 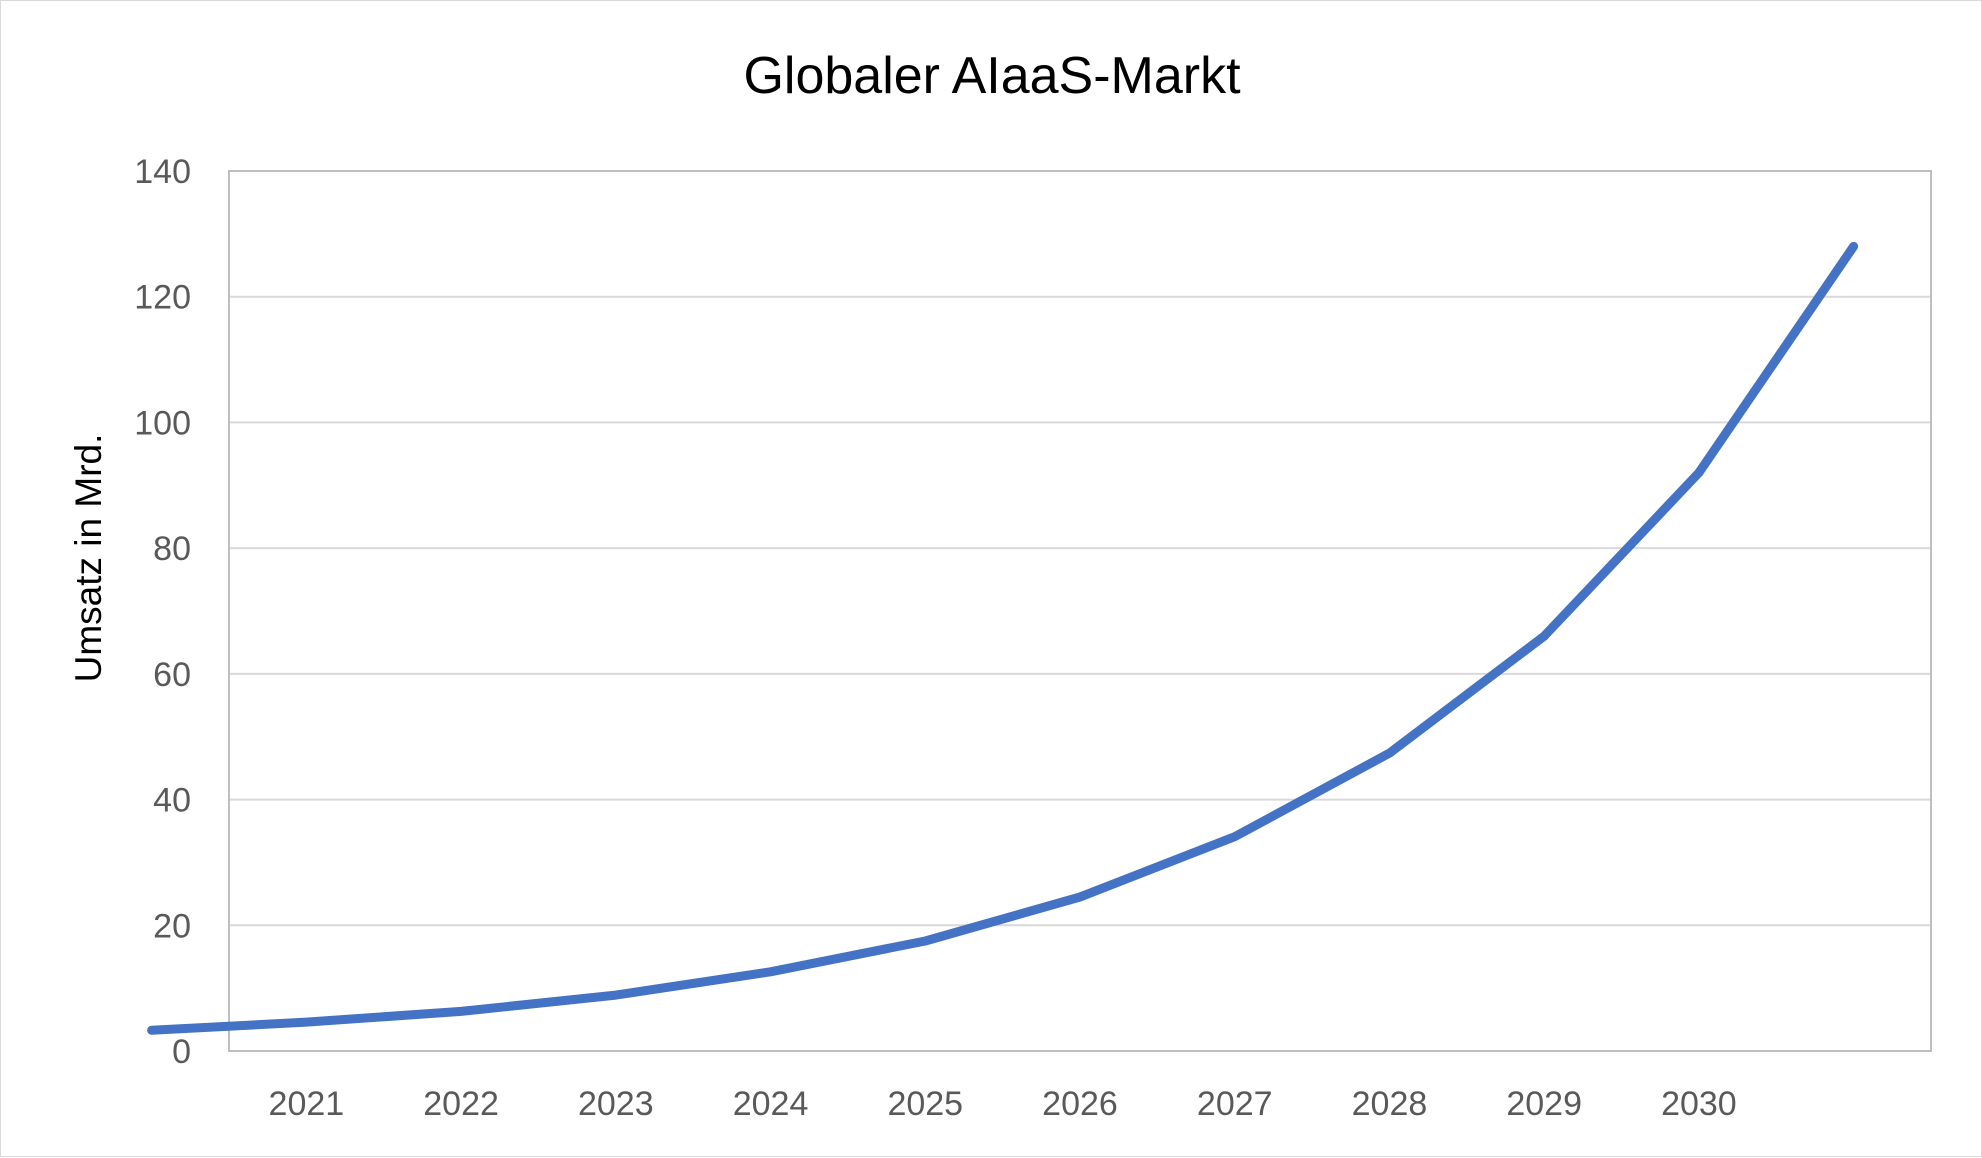 What do you see at coordinates (1544, 1104) in the screenshot?
I see `x-tick-label: 2029` at bounding box center [1544, 1104].